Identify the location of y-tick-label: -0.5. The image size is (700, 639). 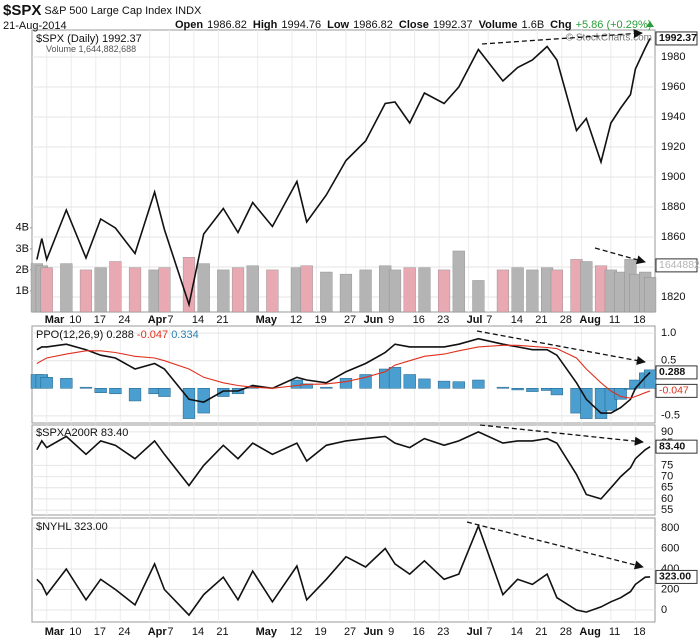
(670, 416).